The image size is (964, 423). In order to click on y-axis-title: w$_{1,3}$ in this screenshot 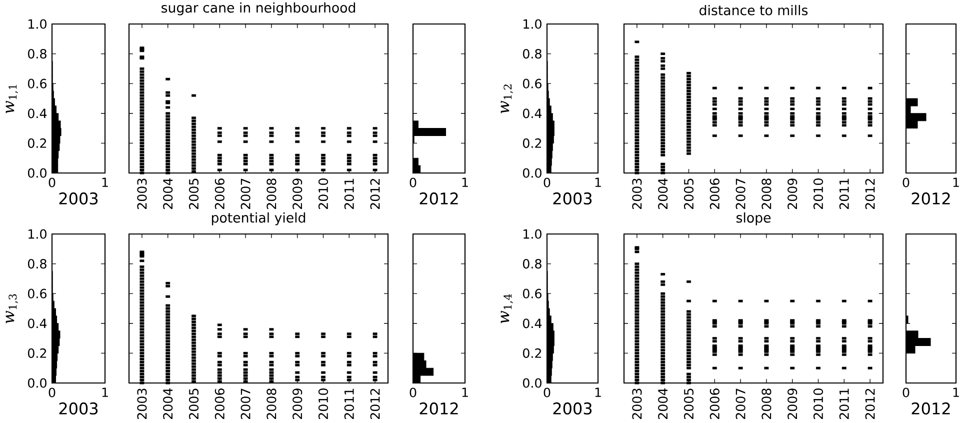, I will do `click(12, 309)`.